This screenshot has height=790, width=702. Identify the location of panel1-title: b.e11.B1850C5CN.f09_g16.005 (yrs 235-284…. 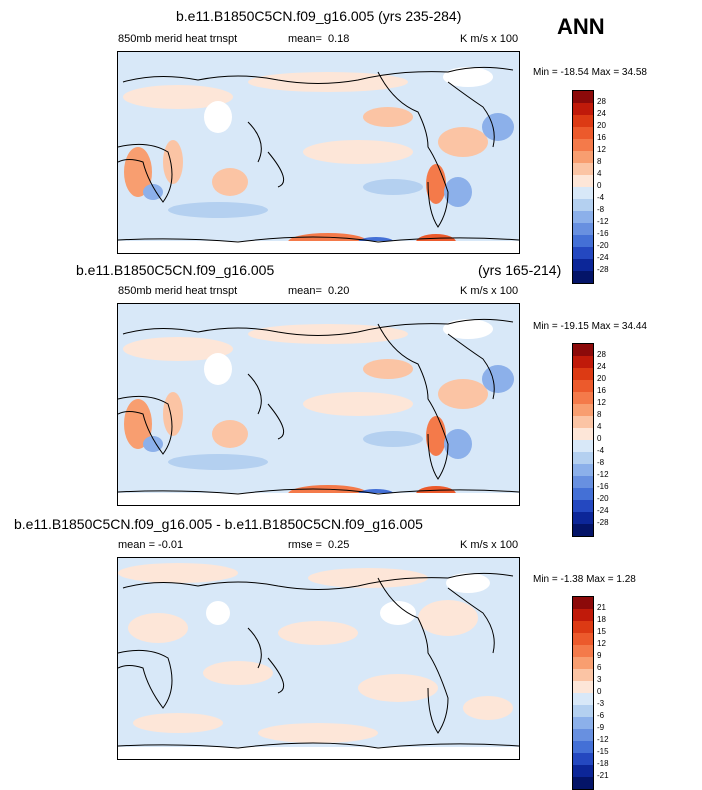
(319, 16).